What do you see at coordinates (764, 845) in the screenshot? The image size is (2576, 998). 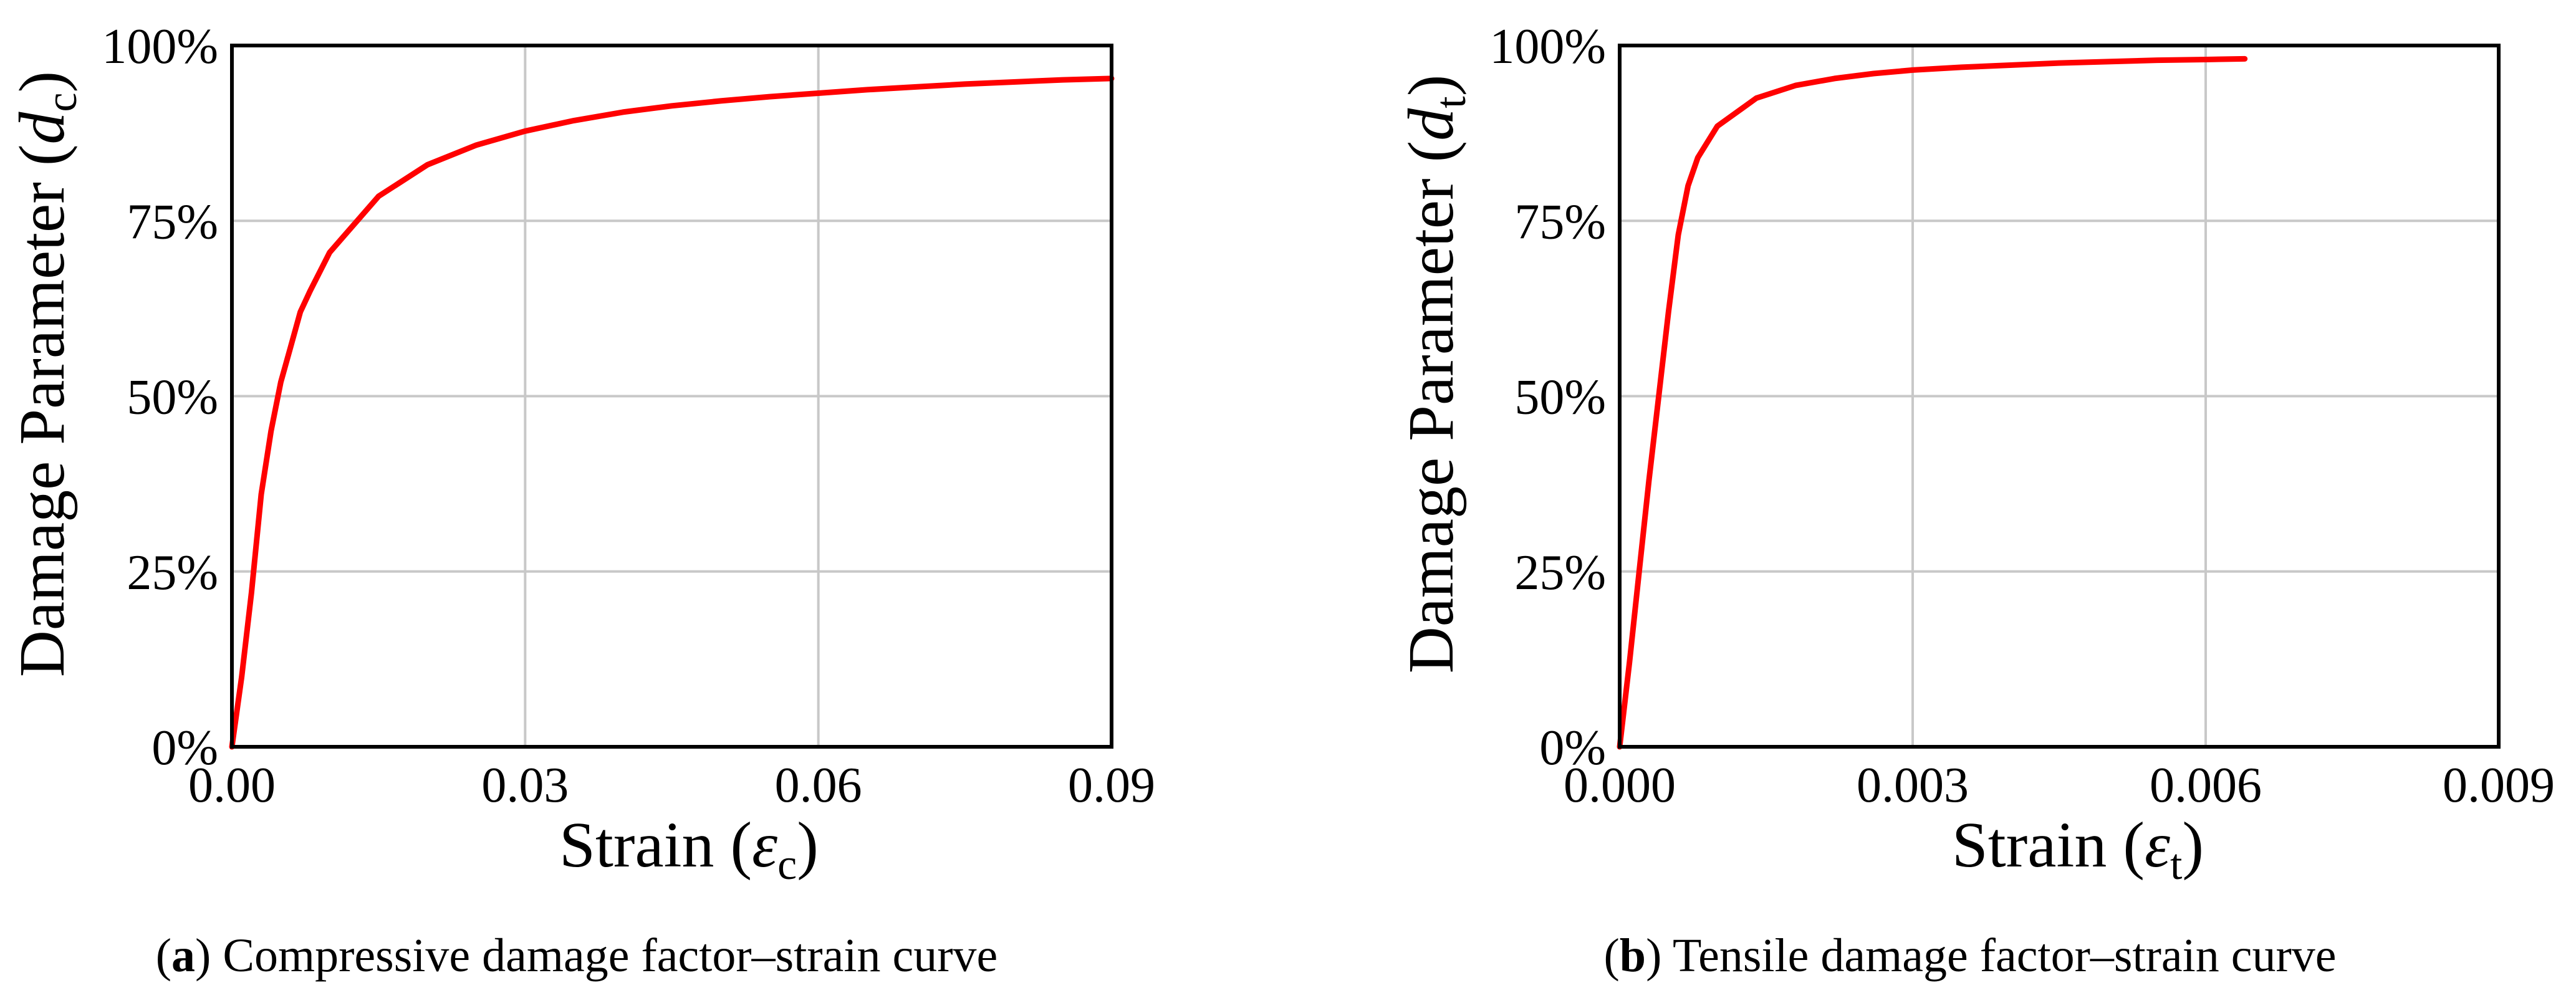 I see `panel-a-x-axis-label-symbol: ε` at bounding box center [764, 845].